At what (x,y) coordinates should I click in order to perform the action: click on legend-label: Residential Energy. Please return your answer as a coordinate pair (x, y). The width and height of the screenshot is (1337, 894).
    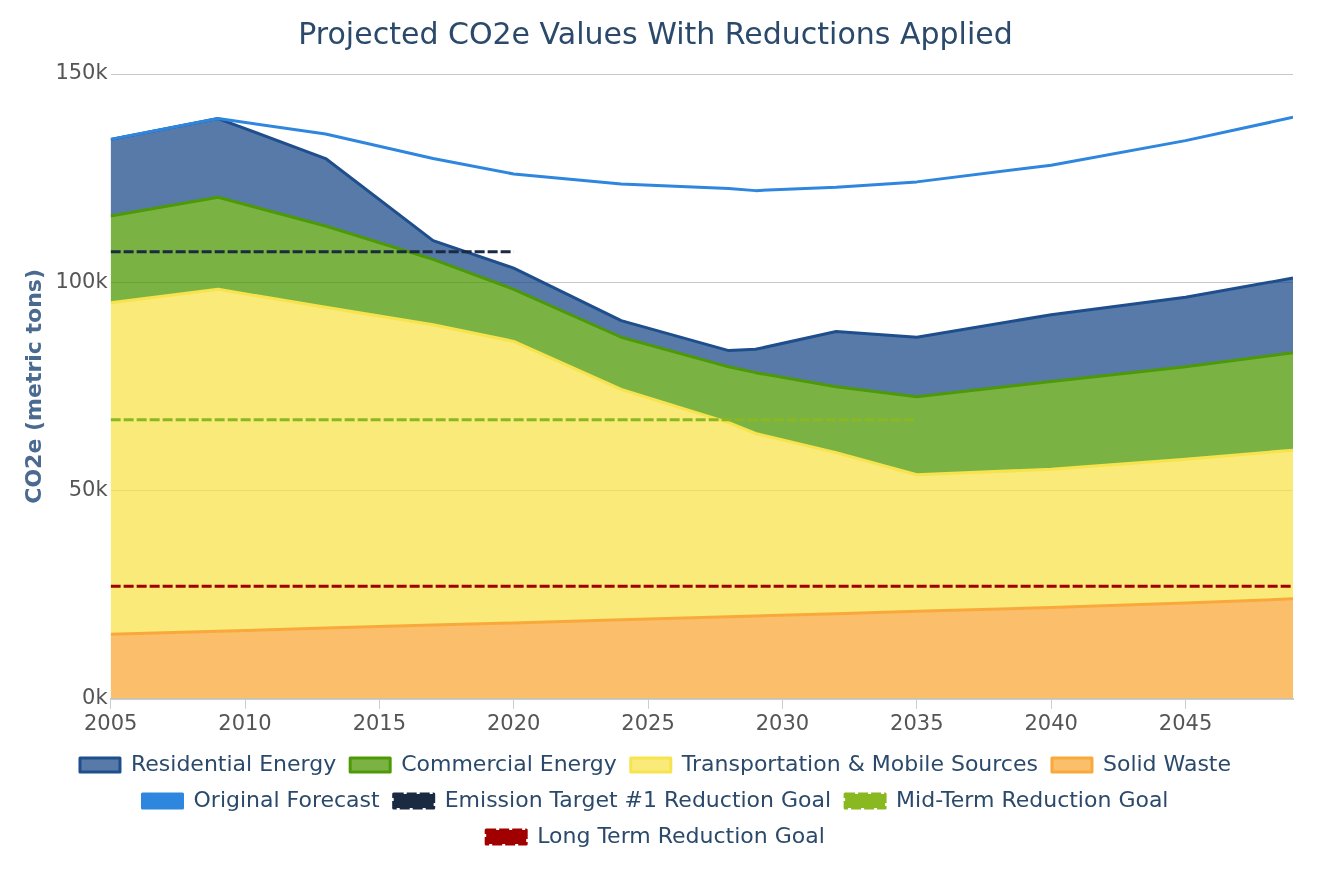
    Looking at the image, I should click on (233, 763).